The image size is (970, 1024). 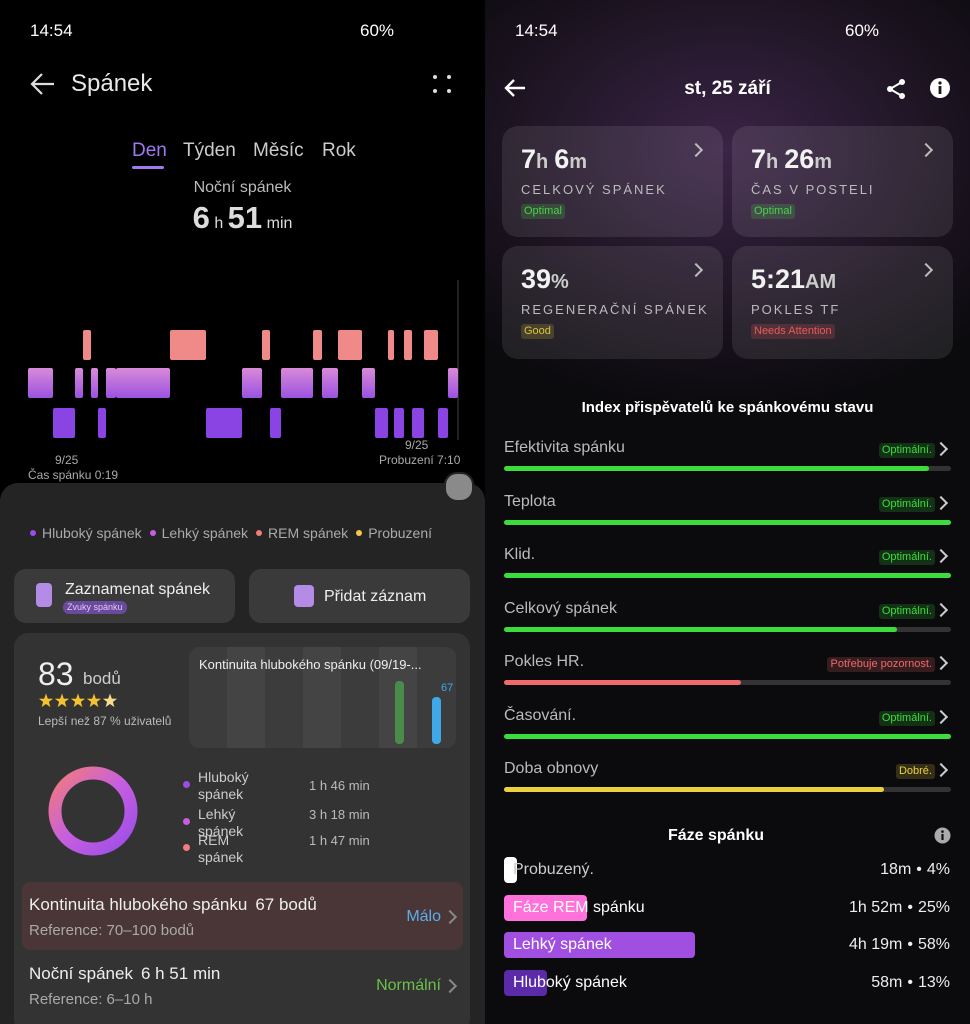 I want to click on hours: 6, so click(x=201, y=217).